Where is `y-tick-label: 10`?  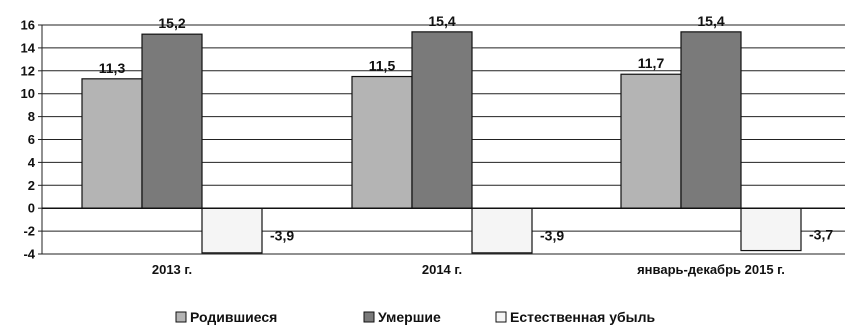
y-tick-label: 10 is located at coordinates (28, 93).